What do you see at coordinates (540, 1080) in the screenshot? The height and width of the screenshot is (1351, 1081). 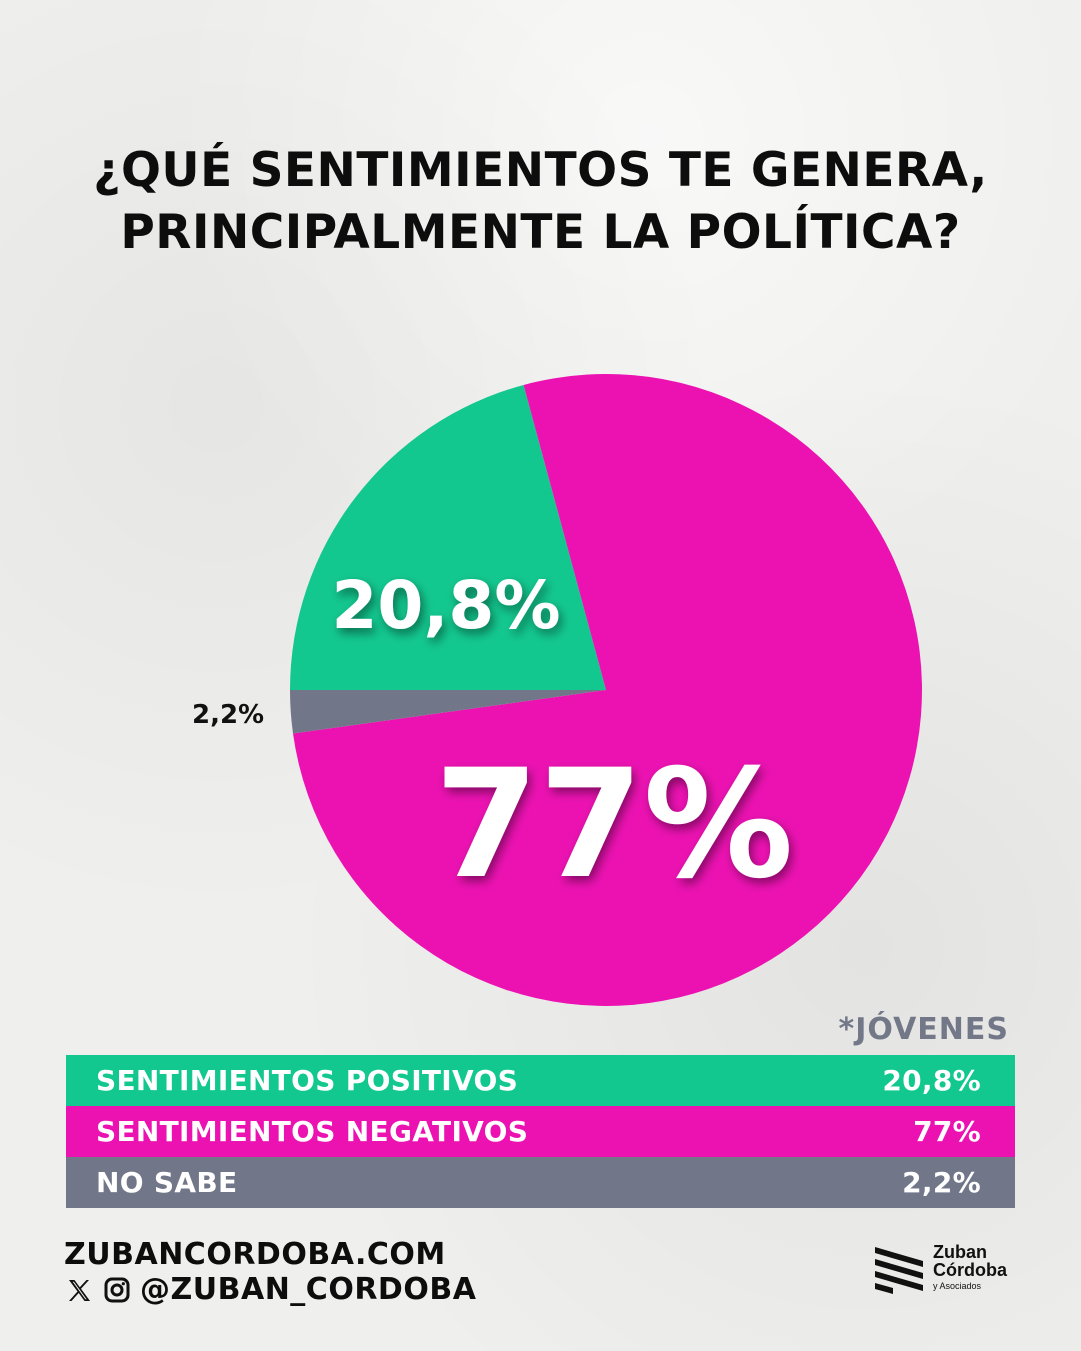 I see `legend-row-positivos: SENTIMIENTOS POSITIVOS 20,8%` at bounding box center [540, 1080].